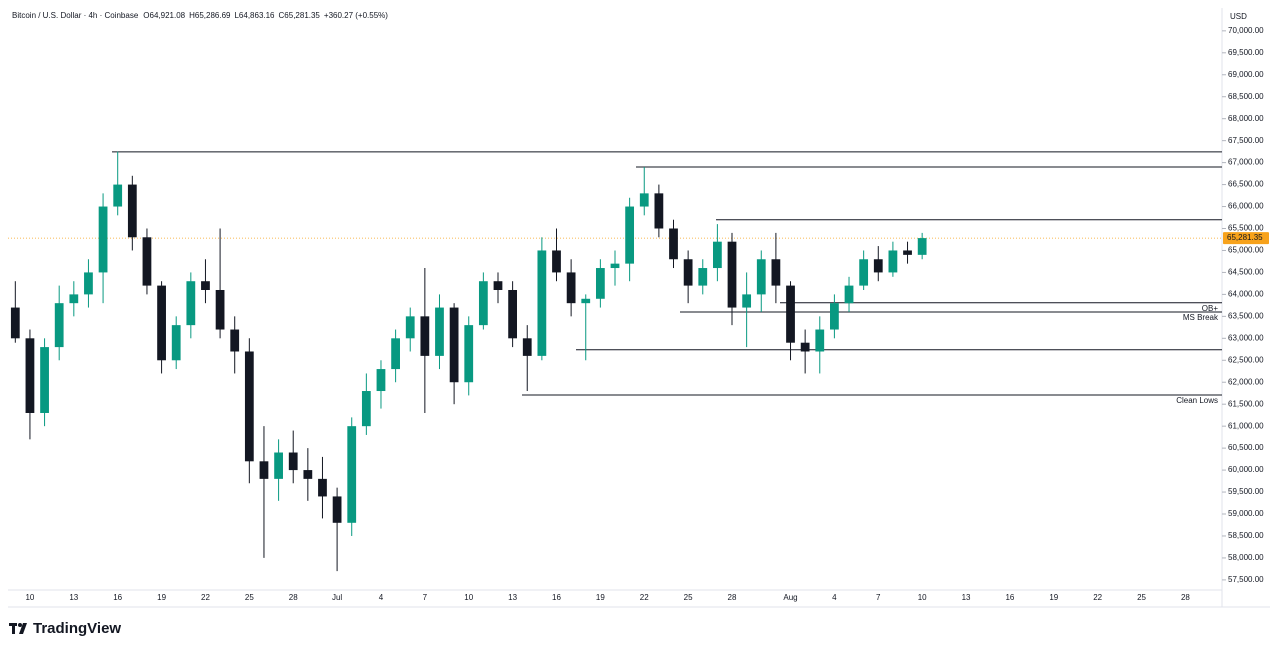  Describe the element at coordinates (77, 628) in the screenshot. I see `brand-name: TradingView` at that location.